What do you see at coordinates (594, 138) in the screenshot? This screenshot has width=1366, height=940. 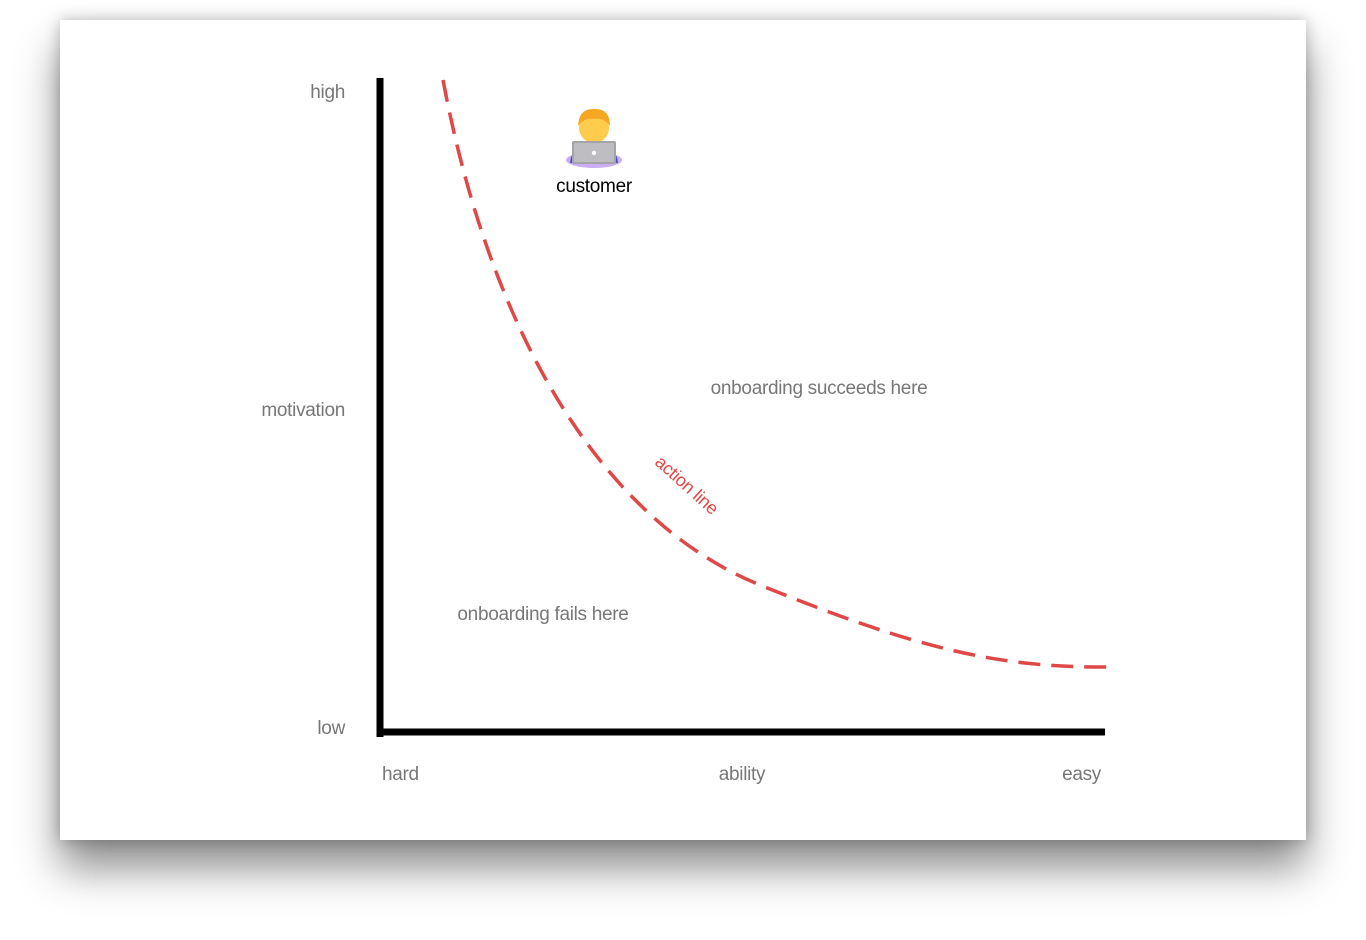 I see `customer-icon` at bounding box center [594, 138].